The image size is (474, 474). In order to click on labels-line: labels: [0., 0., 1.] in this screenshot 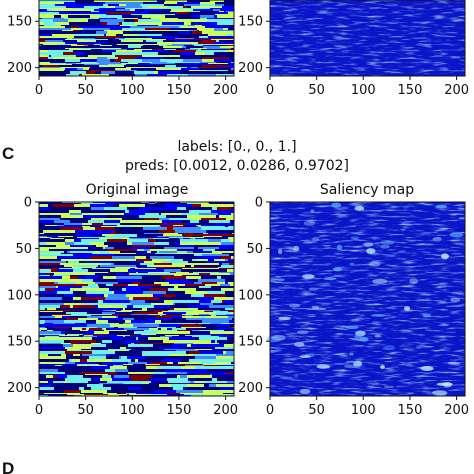, I will do `click(236, 147)`.